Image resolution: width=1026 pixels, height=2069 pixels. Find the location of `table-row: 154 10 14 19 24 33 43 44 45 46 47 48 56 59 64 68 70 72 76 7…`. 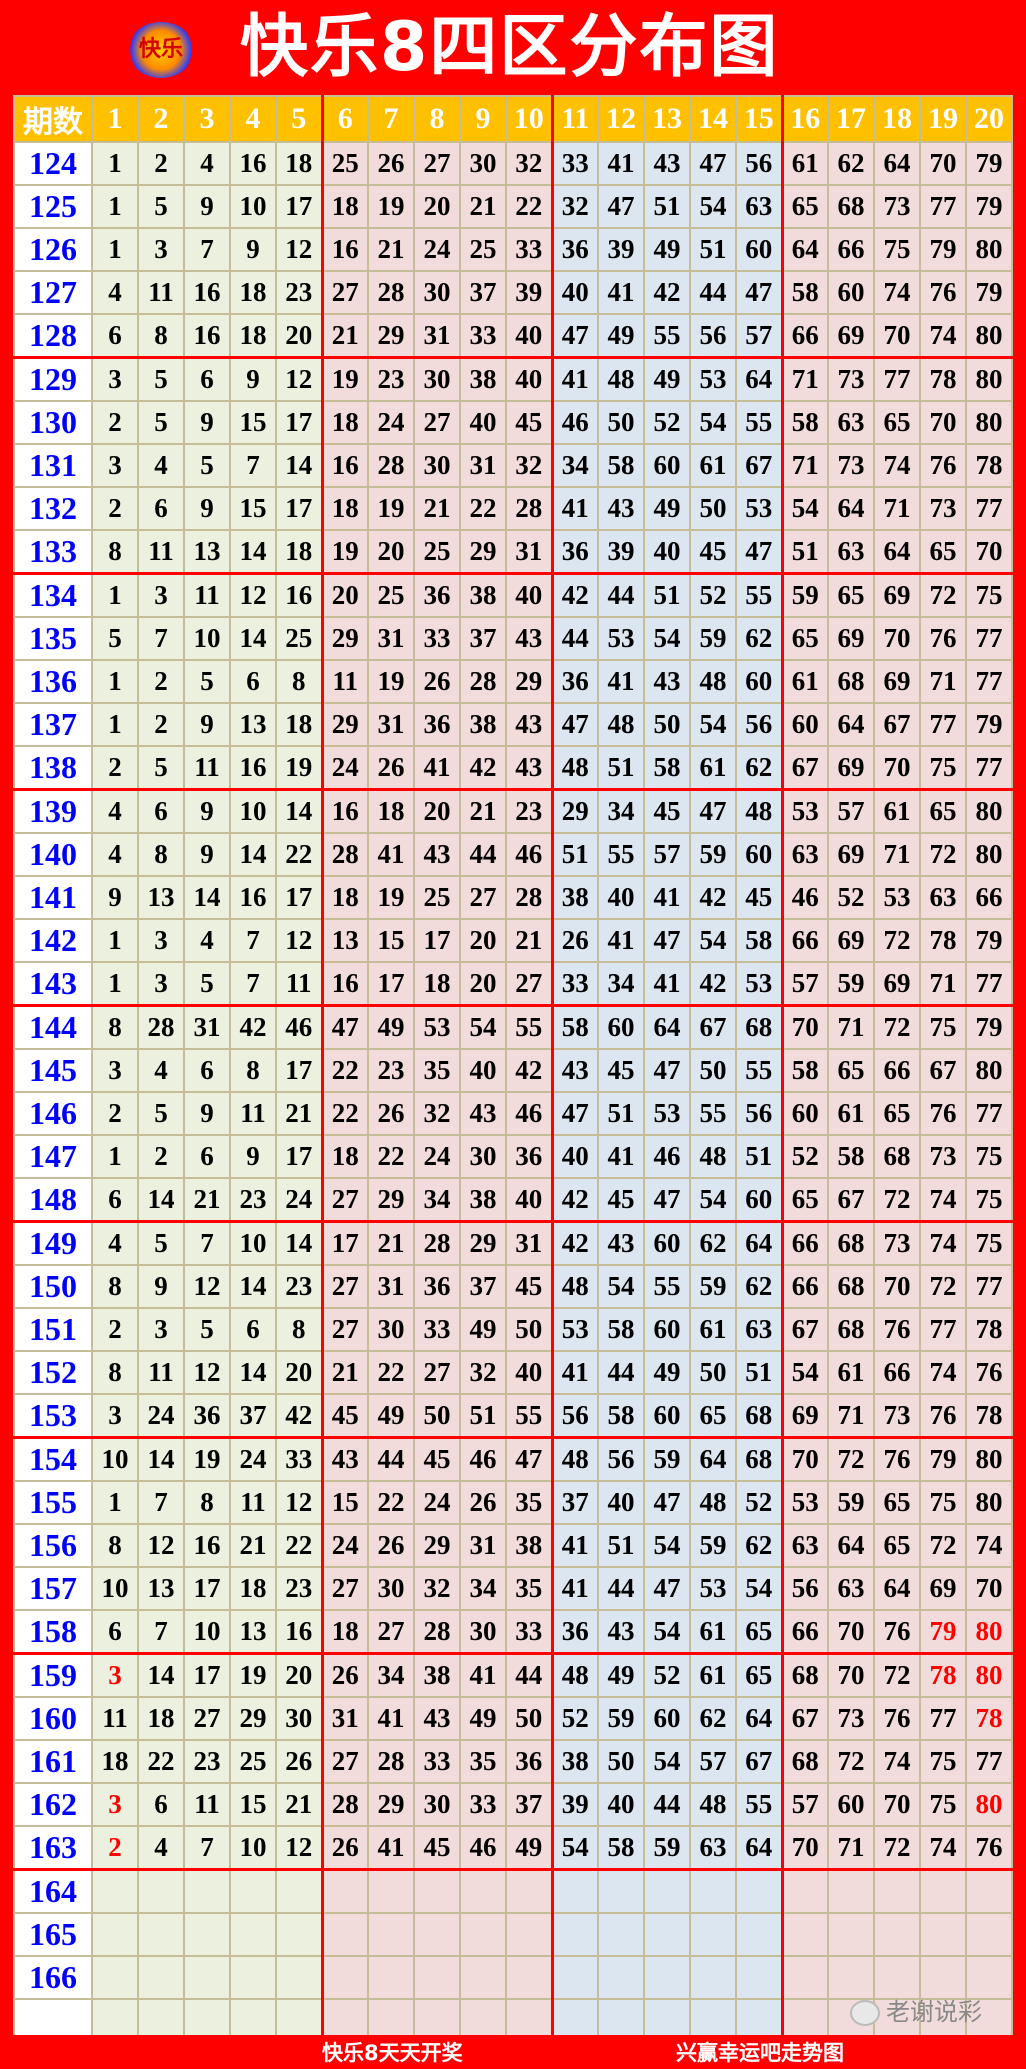

table-row: 154 10 14 19 24 33 43 44 45 46 47 48 56 59 64 68 70 72 76 7… is located at coordinates (513, 1459).